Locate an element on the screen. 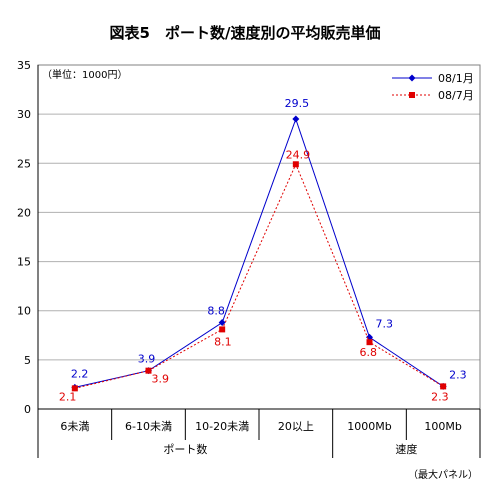  data-label: 7.3 is located at coordinates (385, 323).